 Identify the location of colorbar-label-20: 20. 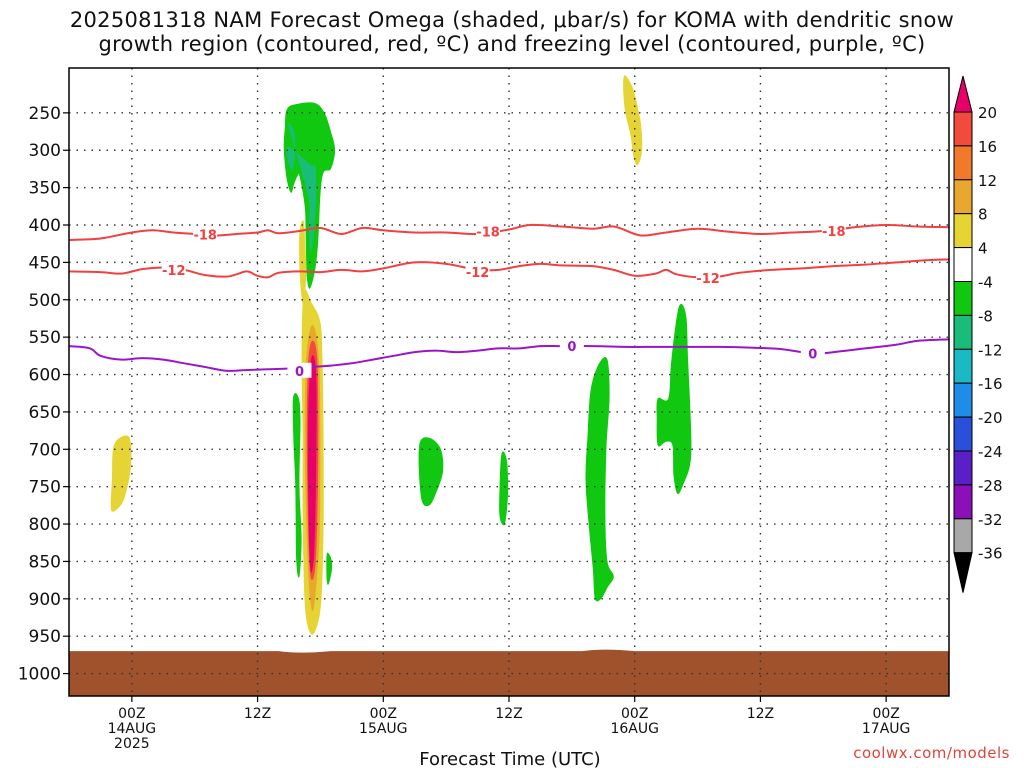
(987, 113).